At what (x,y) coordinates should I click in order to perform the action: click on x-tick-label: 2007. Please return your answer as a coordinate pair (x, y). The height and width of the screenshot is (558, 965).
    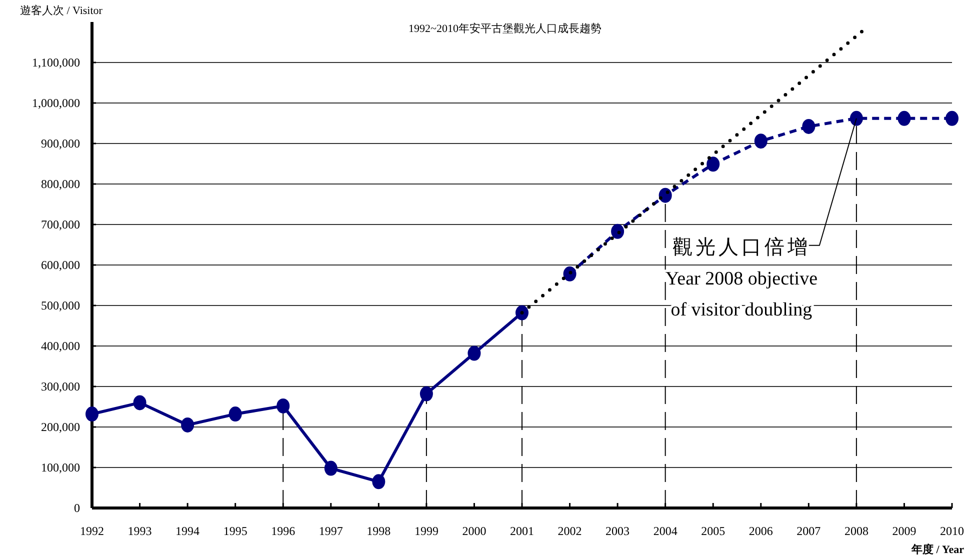
    Looking at the image, I should click on (808, 531).